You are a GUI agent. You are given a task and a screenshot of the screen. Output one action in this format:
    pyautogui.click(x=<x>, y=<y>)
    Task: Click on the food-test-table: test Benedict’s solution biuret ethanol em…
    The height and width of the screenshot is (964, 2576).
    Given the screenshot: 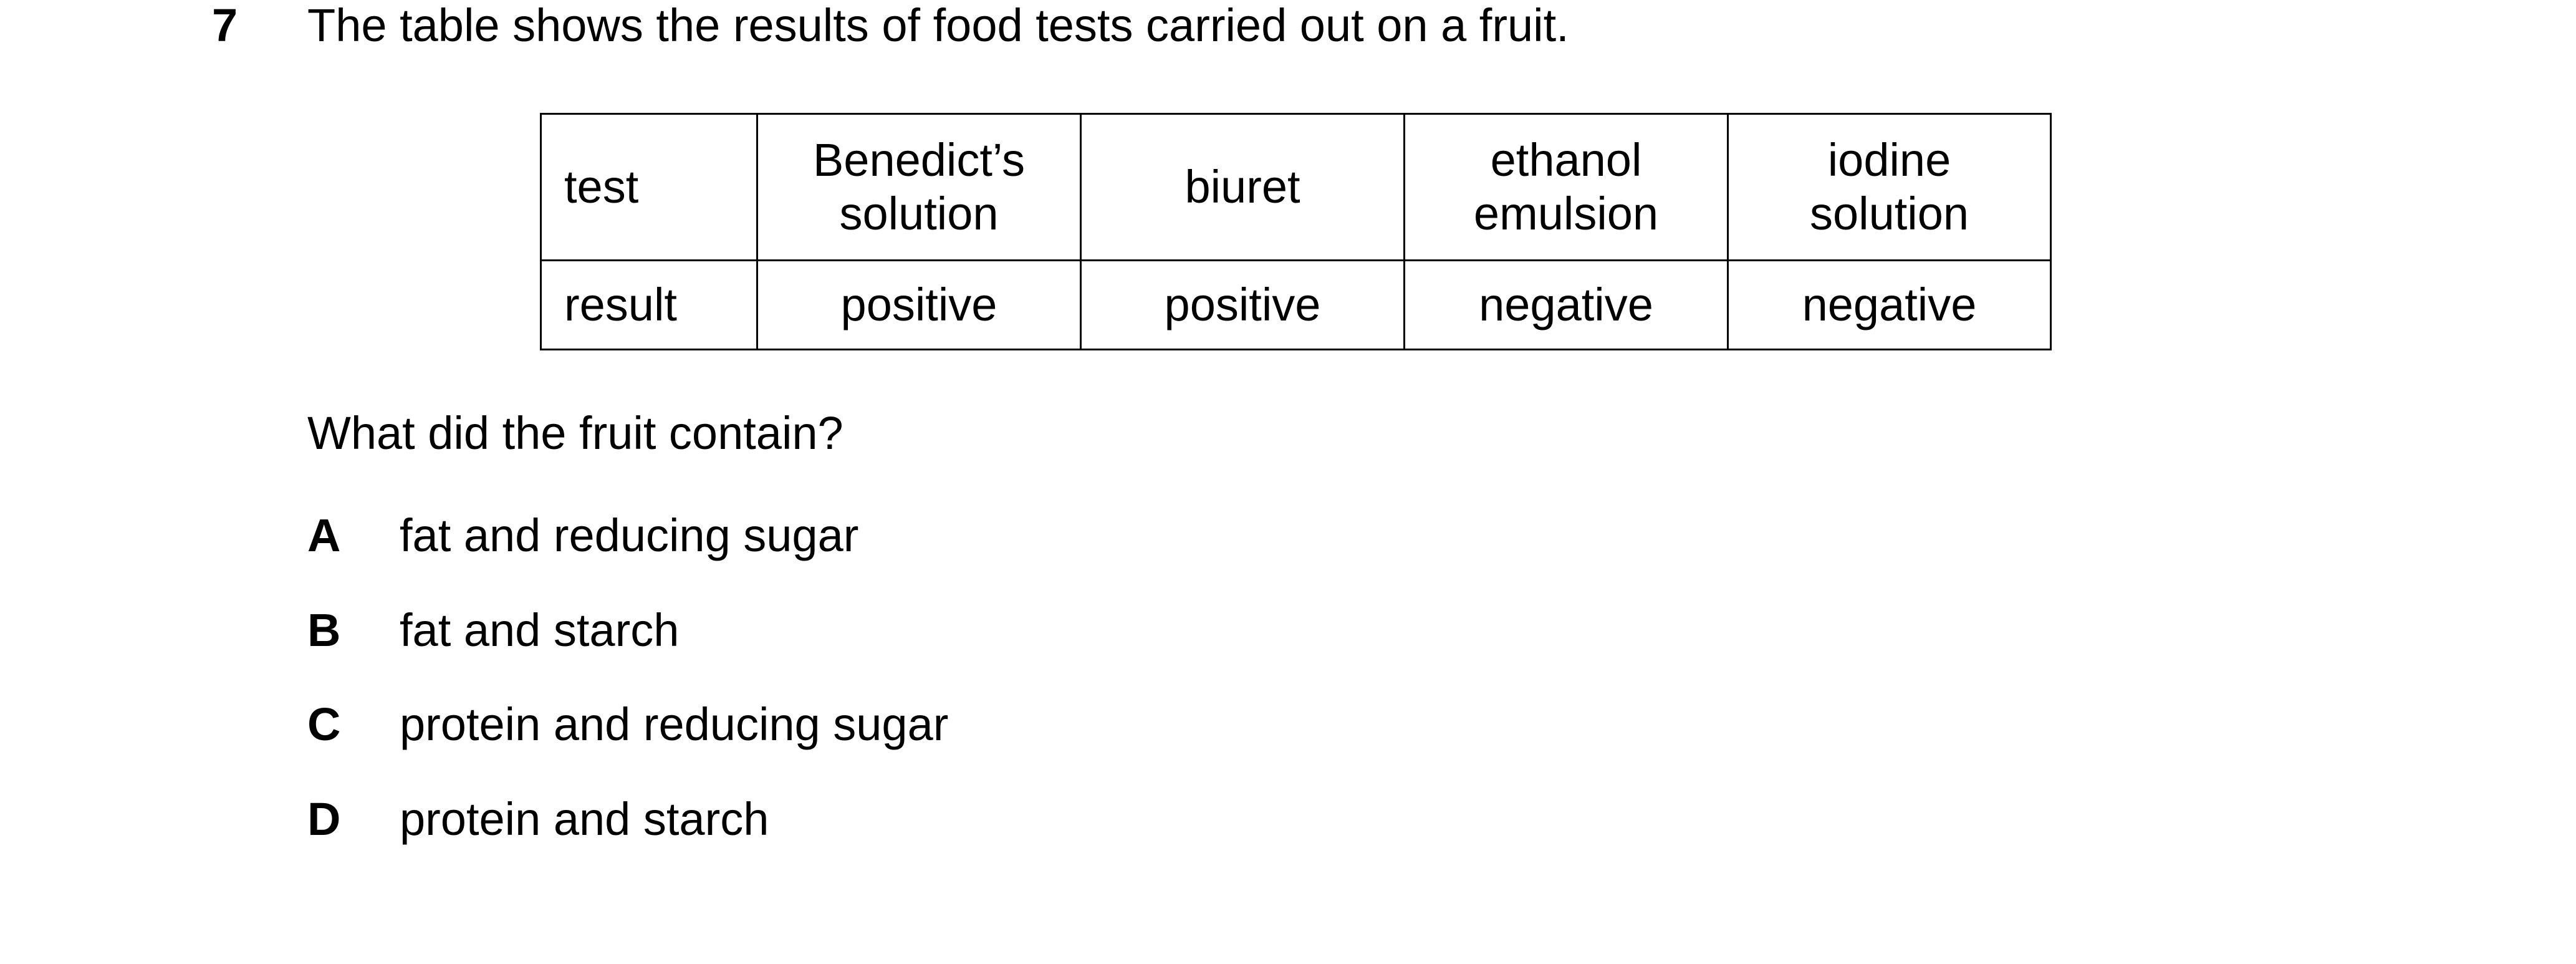 What is the action you would take?
    pyautogui.click(x=1296, y=232)
    